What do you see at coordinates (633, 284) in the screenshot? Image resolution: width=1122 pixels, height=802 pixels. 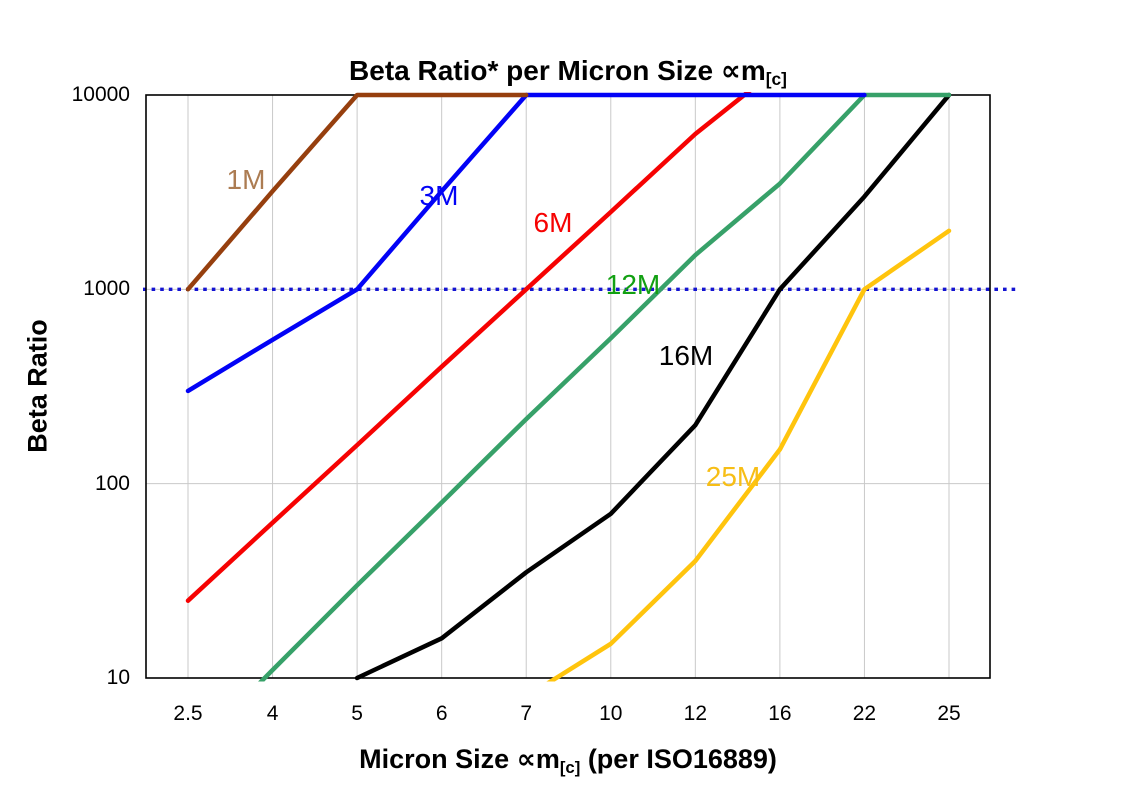 I see `series-label-12M: 12M` at bounding box center [633, 284].